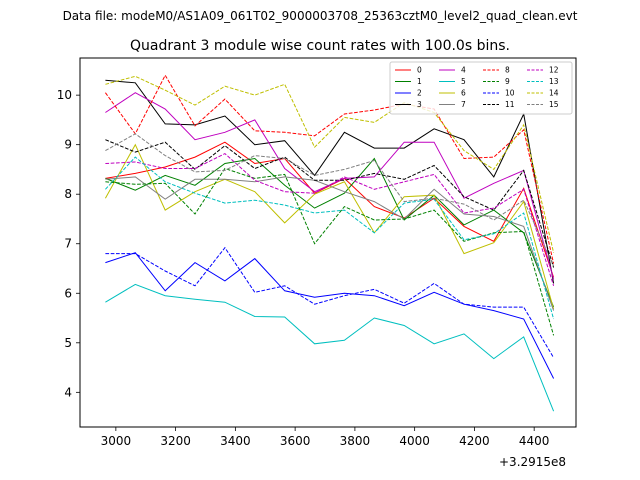 Image resolution: width=640 pixels, height=480 pixels. What do you see at coordinates (554, 104) in the screenshot?
I see `legend-label-15: 15` at bounding box center [554, 104].